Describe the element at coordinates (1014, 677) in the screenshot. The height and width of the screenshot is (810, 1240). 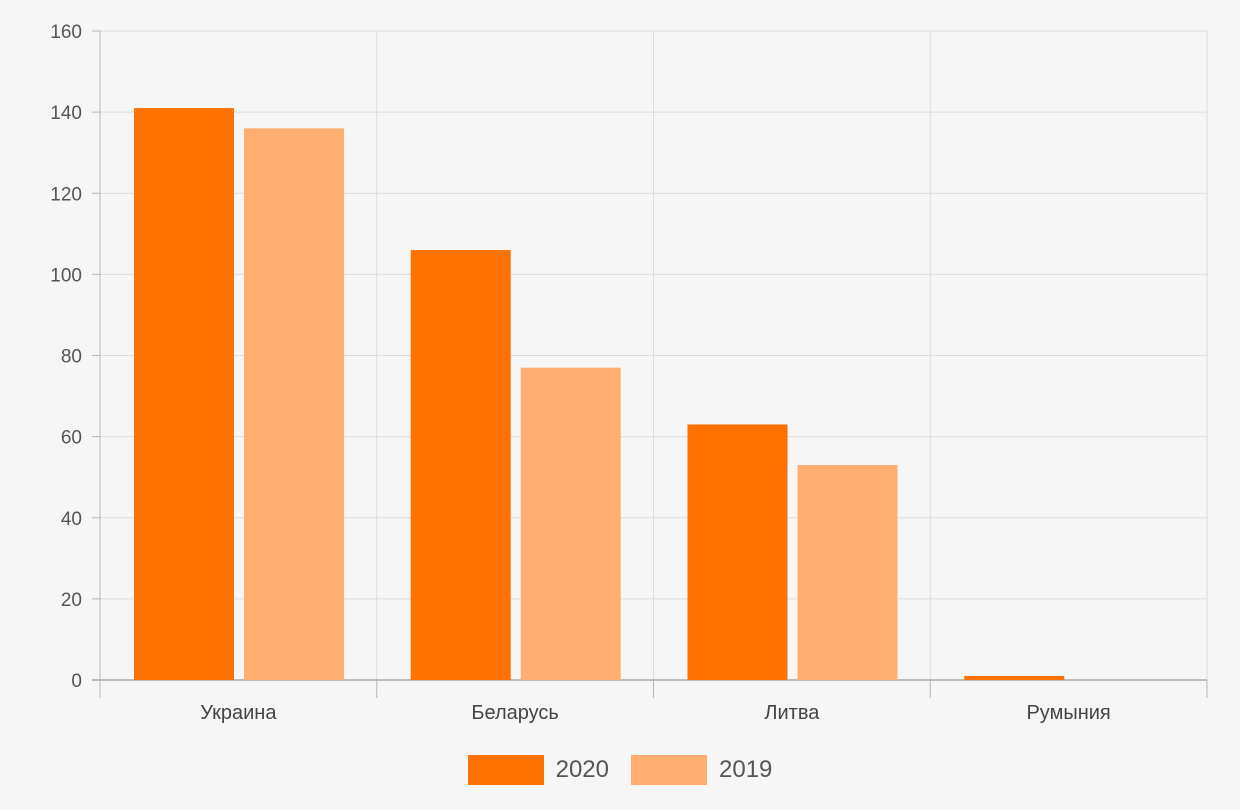
I see `bar-2020-Румыния` at that location.